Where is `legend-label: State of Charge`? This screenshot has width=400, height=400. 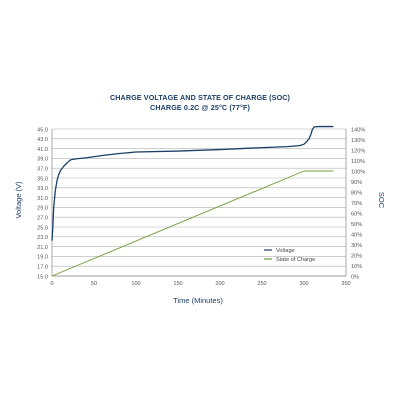 legend-label: State of Charge is located at coordinates (295, 260).